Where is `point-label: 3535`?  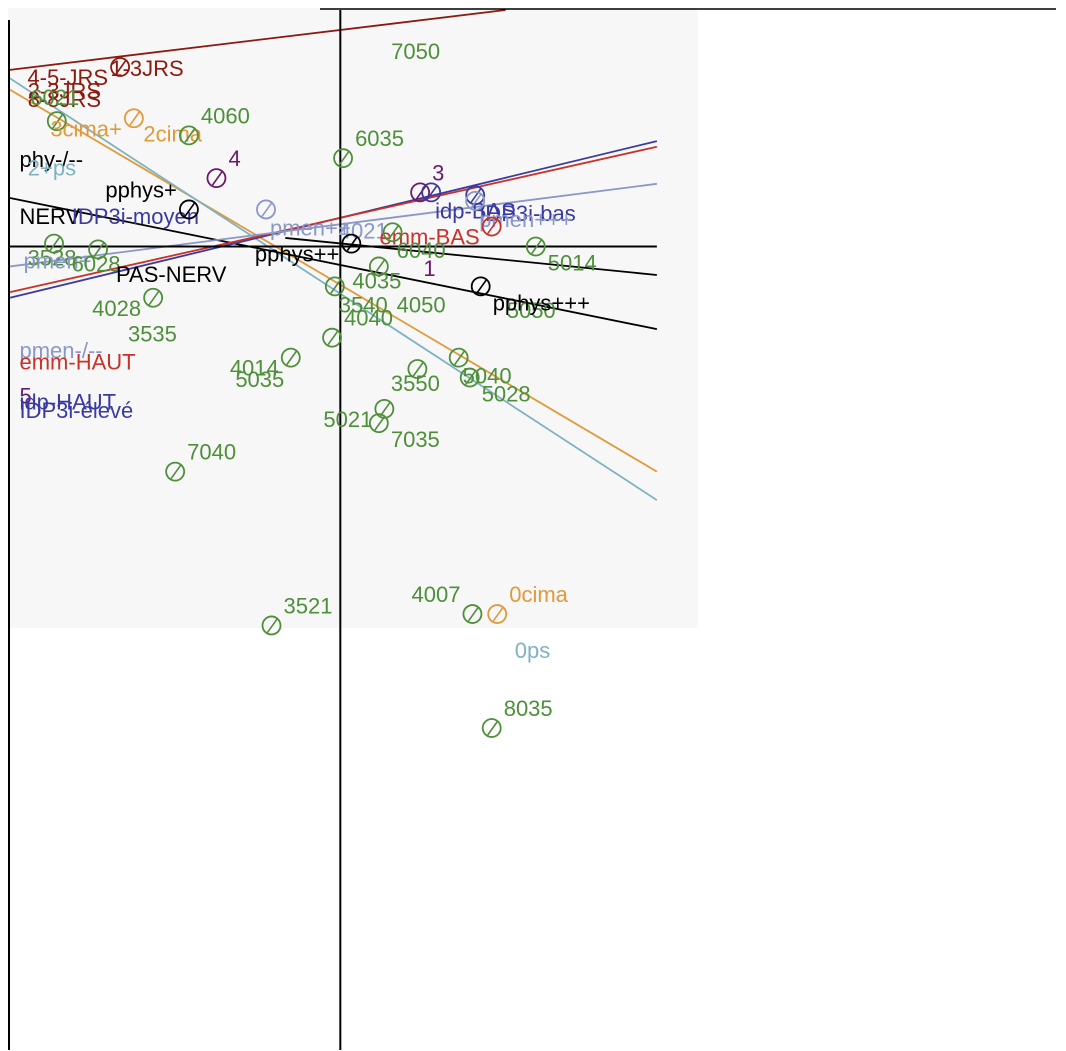
point-label: 3535 is located at coordinates (152, 333).